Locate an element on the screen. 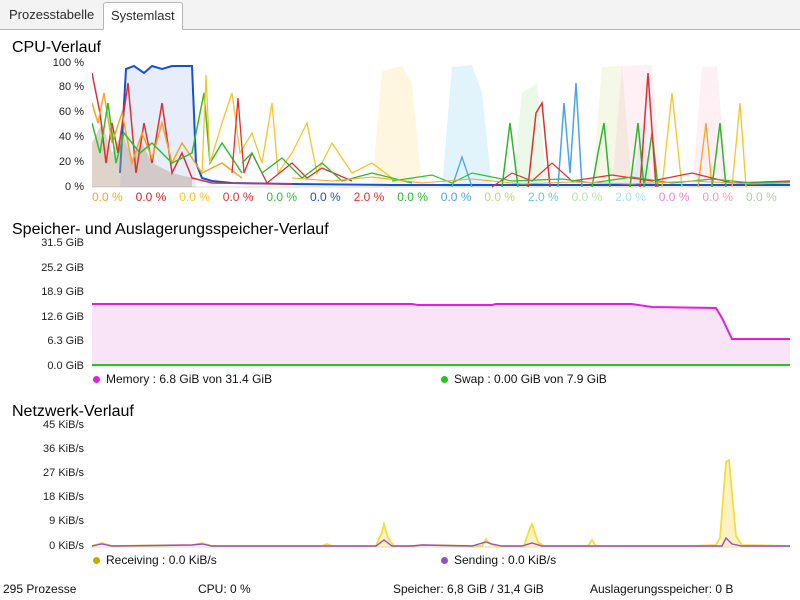  status-memory: Speicher: 6,8 GiB / 31,4 GiB is located at coordinates (468, 589).